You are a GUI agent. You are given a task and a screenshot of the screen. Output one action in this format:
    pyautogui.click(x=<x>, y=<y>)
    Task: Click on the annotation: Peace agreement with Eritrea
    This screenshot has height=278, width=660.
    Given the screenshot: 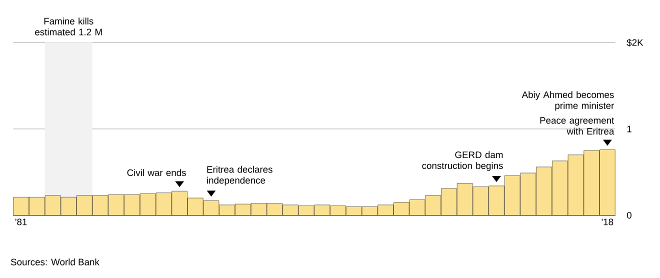 What is the action you would take?
    pyautogui.click(x=577, y=126)
    